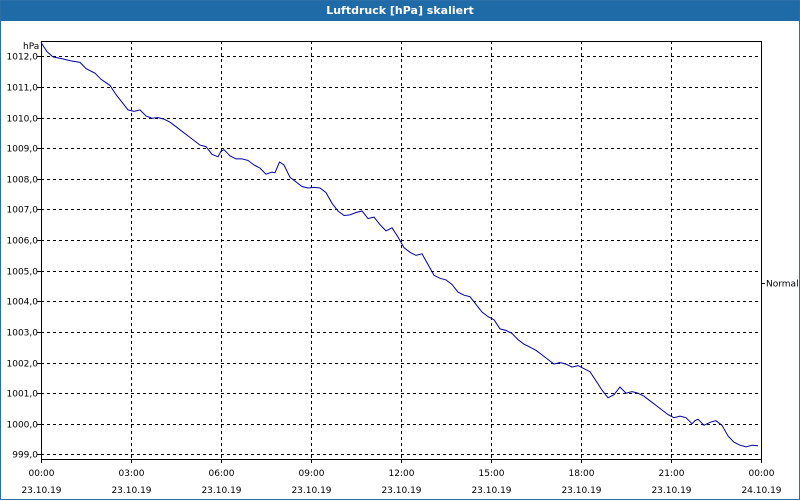 The width and height of the screenshot is (800, 501). Describe the element at coordinates (402, 474) in the screenshot. I see `x-tick-label-time: 12:00` at that location.